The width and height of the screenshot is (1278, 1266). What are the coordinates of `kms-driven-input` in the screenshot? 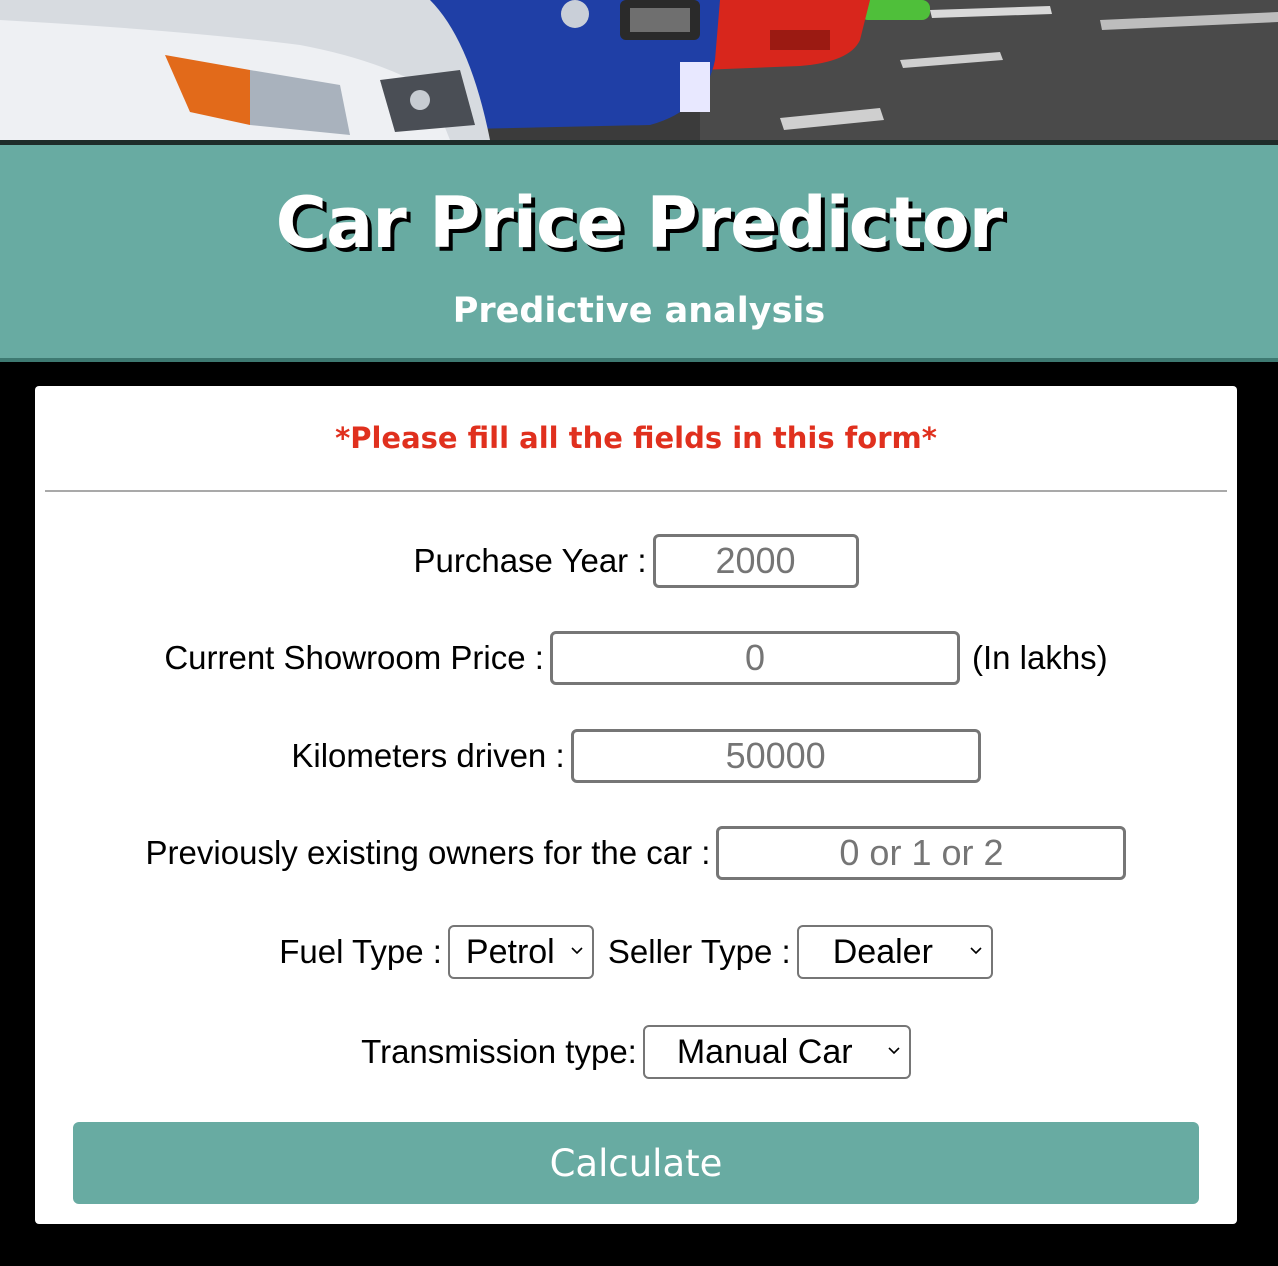 It's located at (775, 756).